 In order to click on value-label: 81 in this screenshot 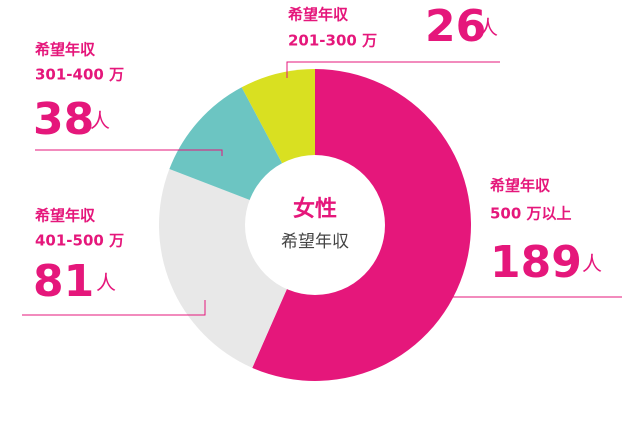, I will do `click(63, 281)`.